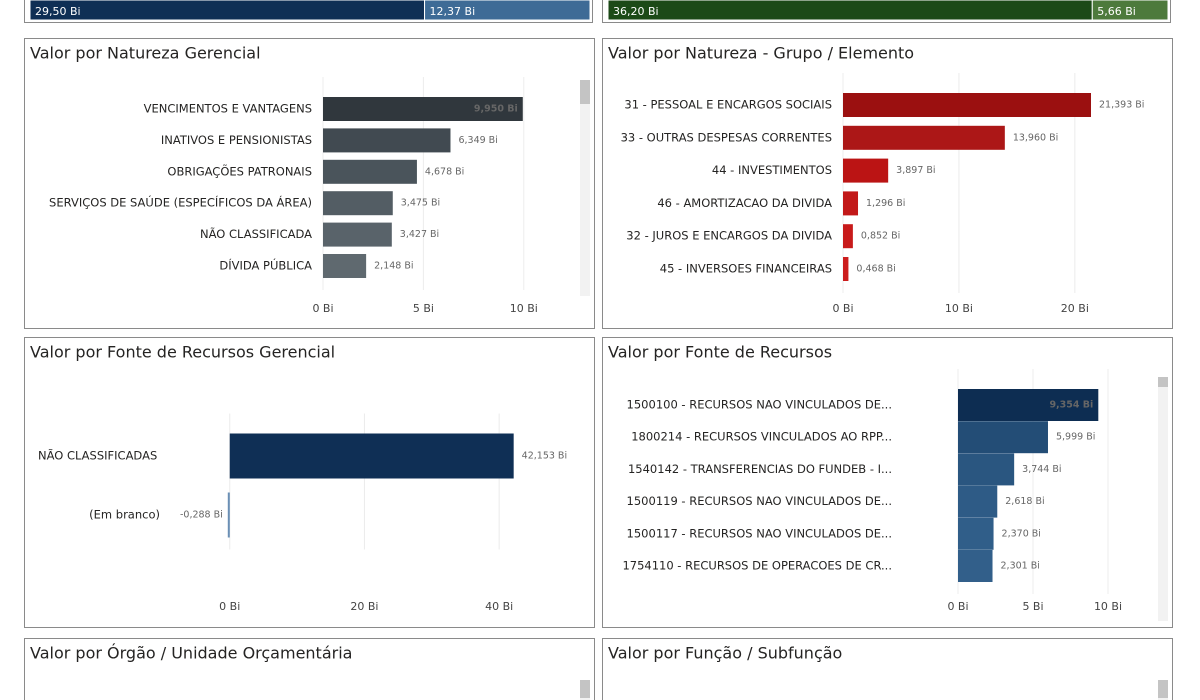 The width and height of the screenshot is (1200, 700). Describe the element at coordinates (544, 456) in the screenshot. I see `value-label: 42,153 Bi` at that location.